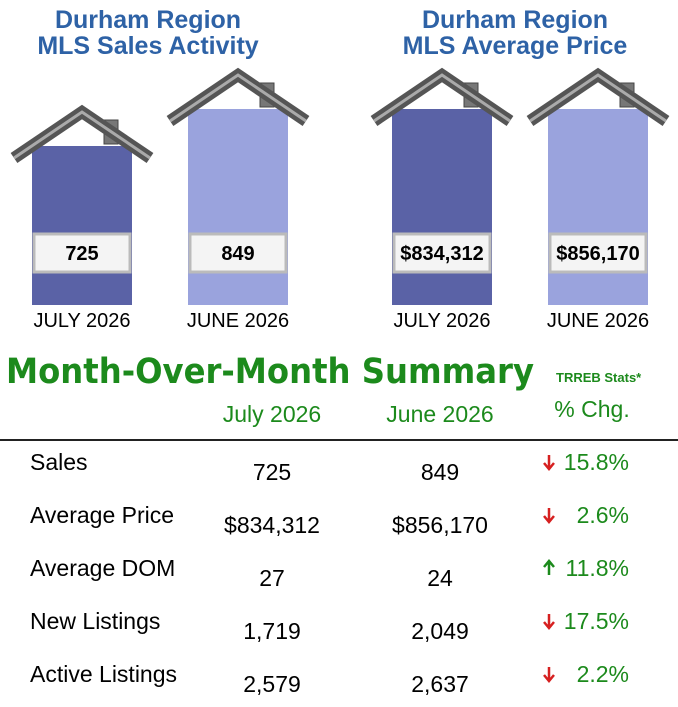 The height and width of the screenshot is (707, 678). What do you see at coordinates (439, 414) in the screenshot?
I see `column-header: June 2026` at bounding box center [439, 414].